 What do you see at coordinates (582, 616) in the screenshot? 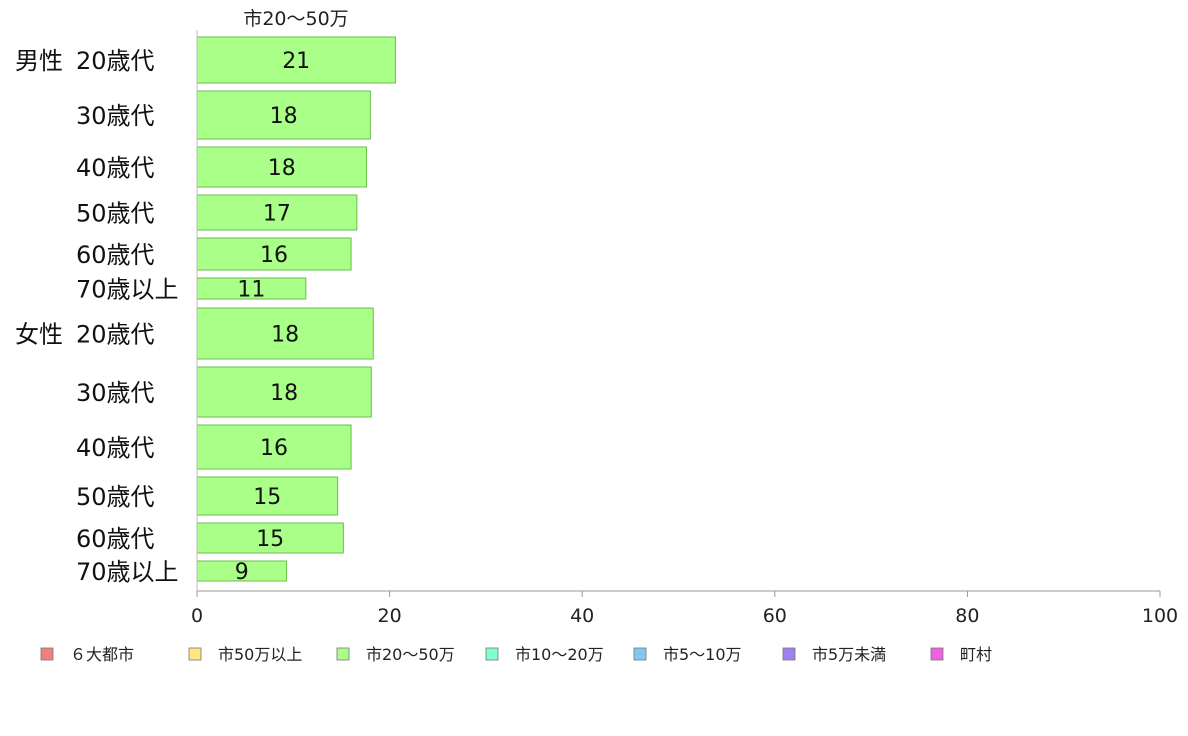
I see `x-tick-label: 40` at bounding box center [582, 616].